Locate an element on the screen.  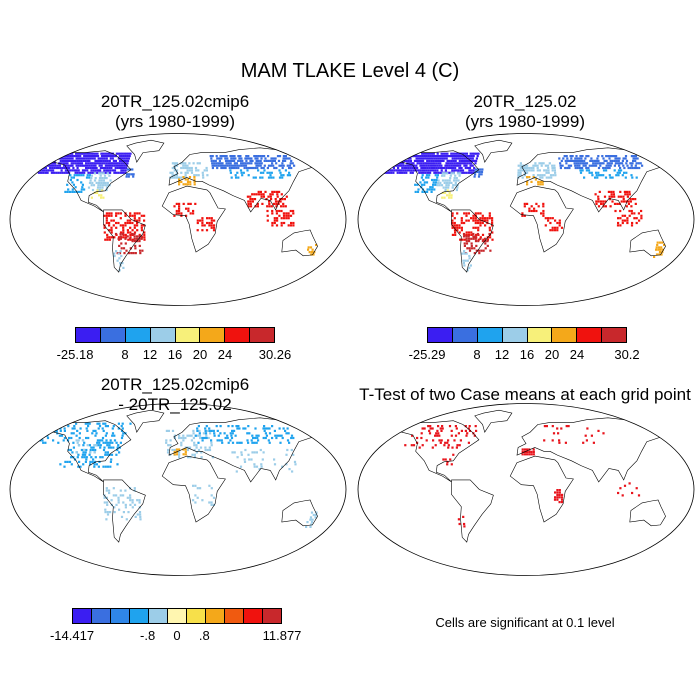
colorbar-3-label: .8 is located at coordinates (204, 635).